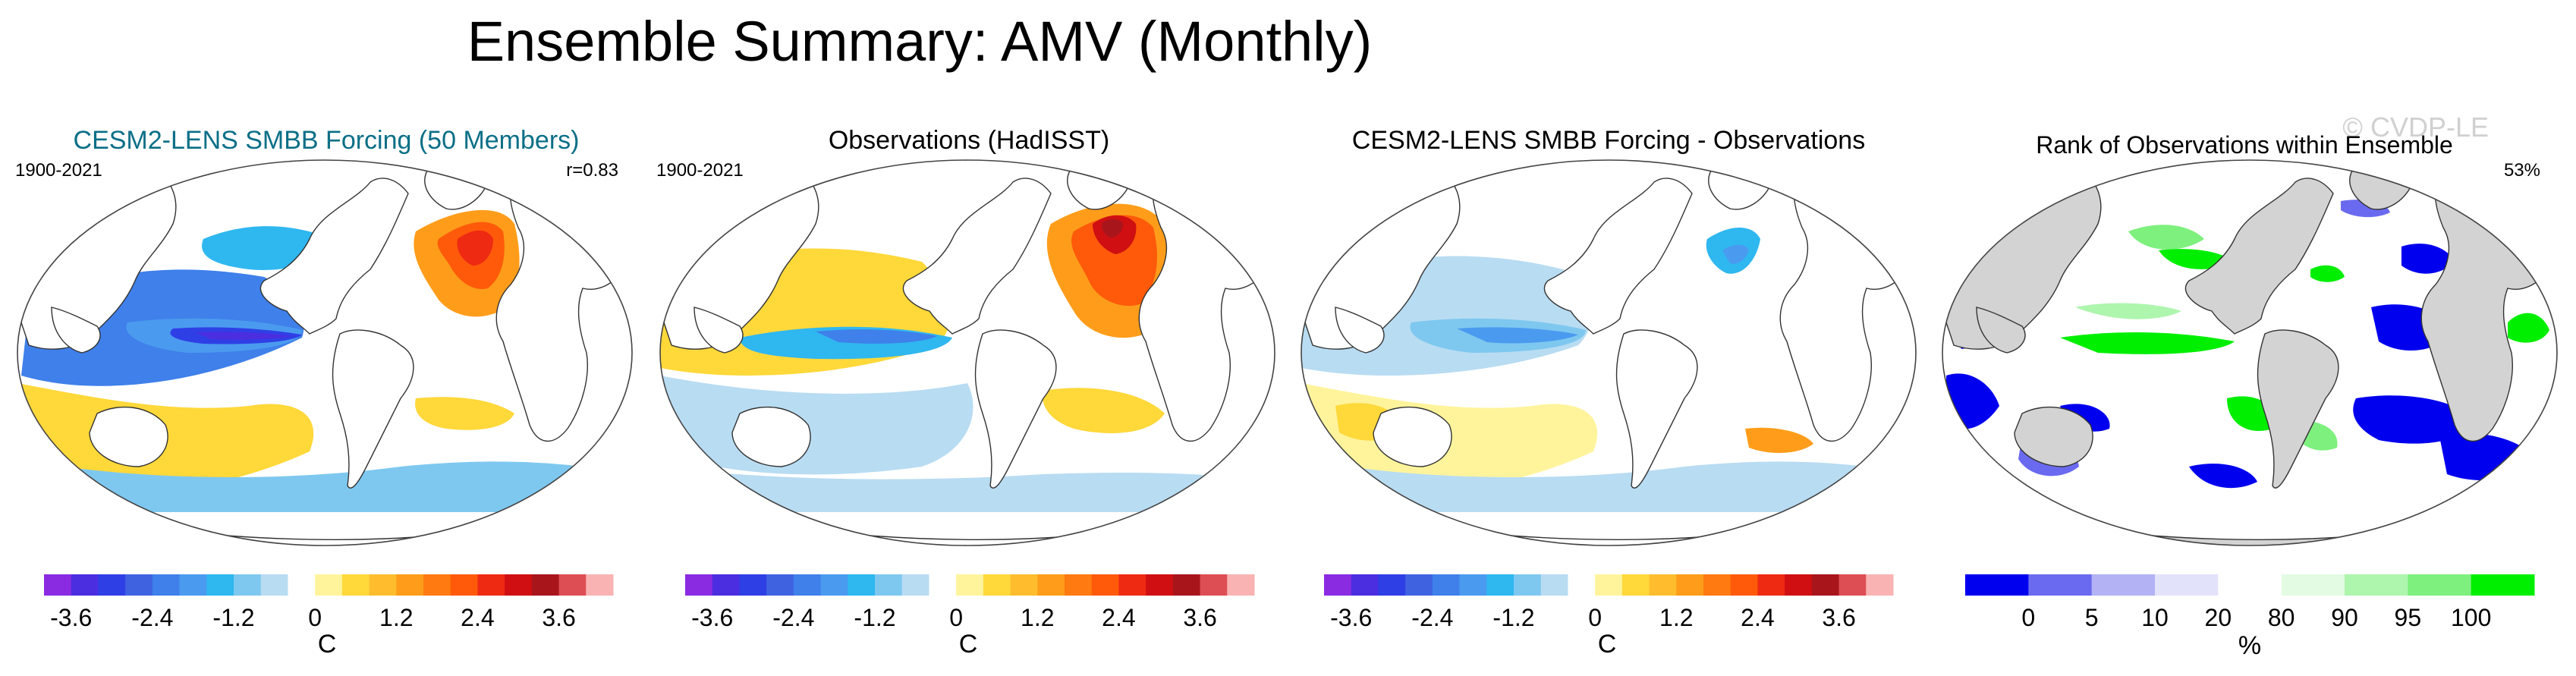  What do you see at coordinates (329, 602) in the screenshot?
I see `colorbar: -3.6 -2.4 -1.2 0 1.2 2.4 3.6` at bounding box center [329, 602].